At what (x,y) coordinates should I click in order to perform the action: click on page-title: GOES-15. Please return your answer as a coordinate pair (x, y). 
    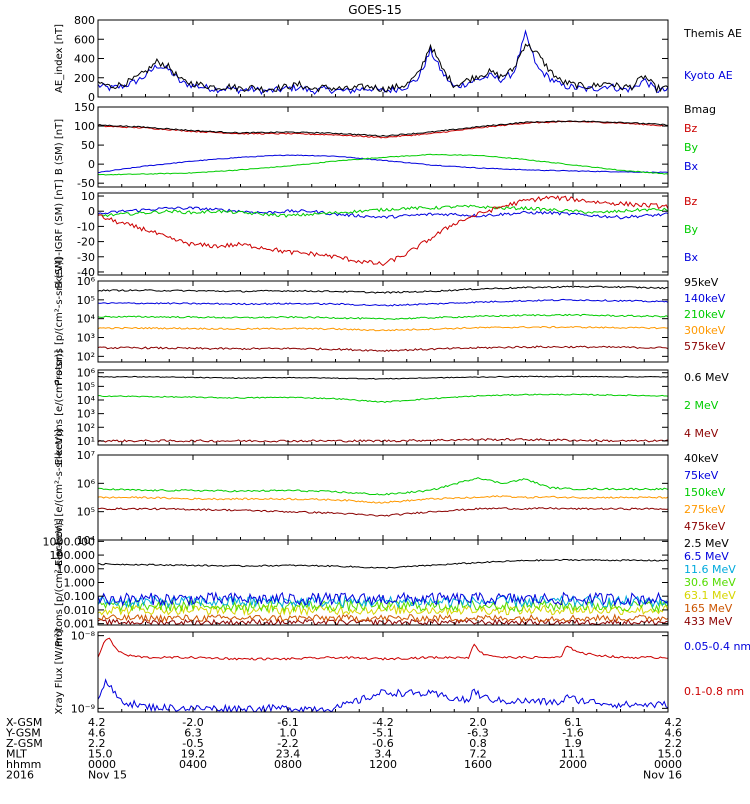
    Looking at the image, I should click on (375, 10).